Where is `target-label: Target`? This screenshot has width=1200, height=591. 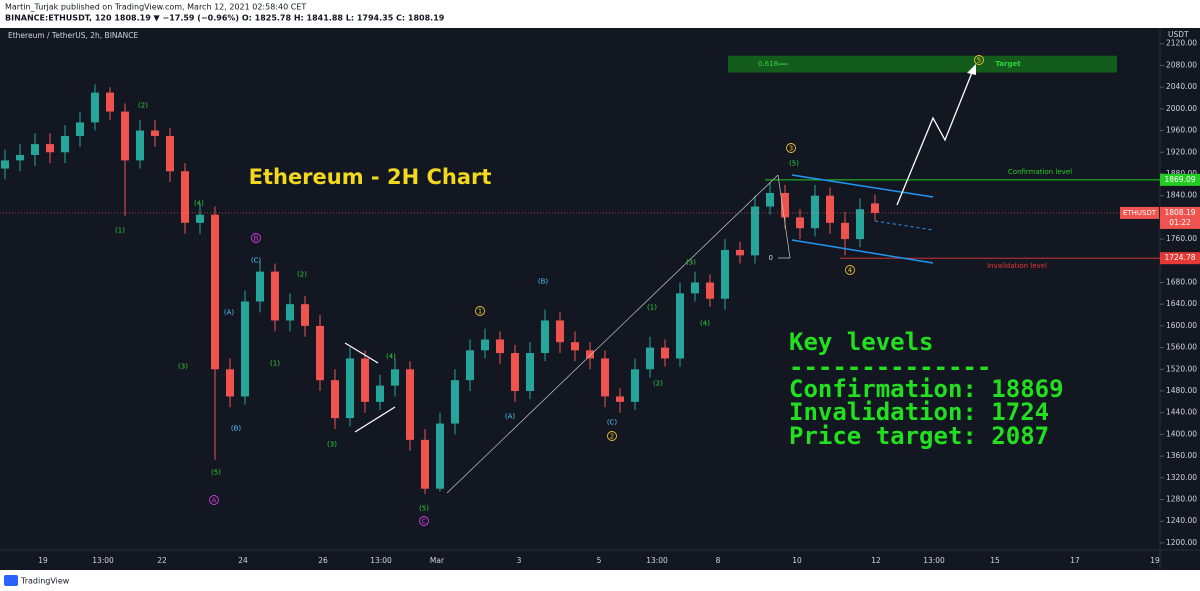 target-label: Target is located at coordinates (1008, 64).